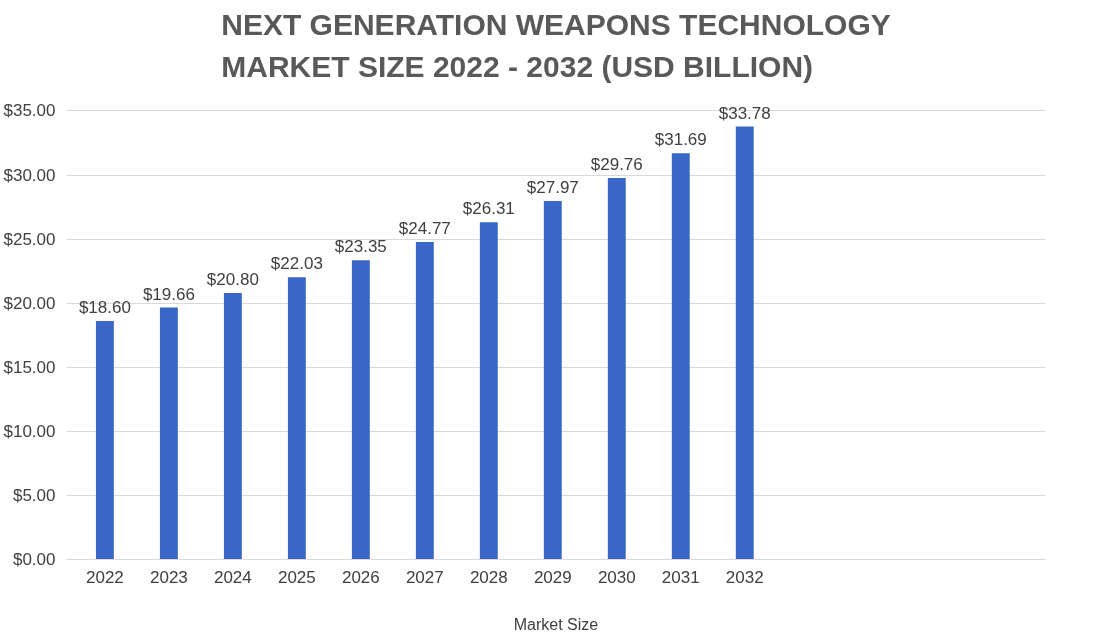 Image resolution: width=1101 pixels, height=639 pixels. Describe the element at coordinates (680, 140) in the screenshot. I see `data-label: $31.69` at that location.